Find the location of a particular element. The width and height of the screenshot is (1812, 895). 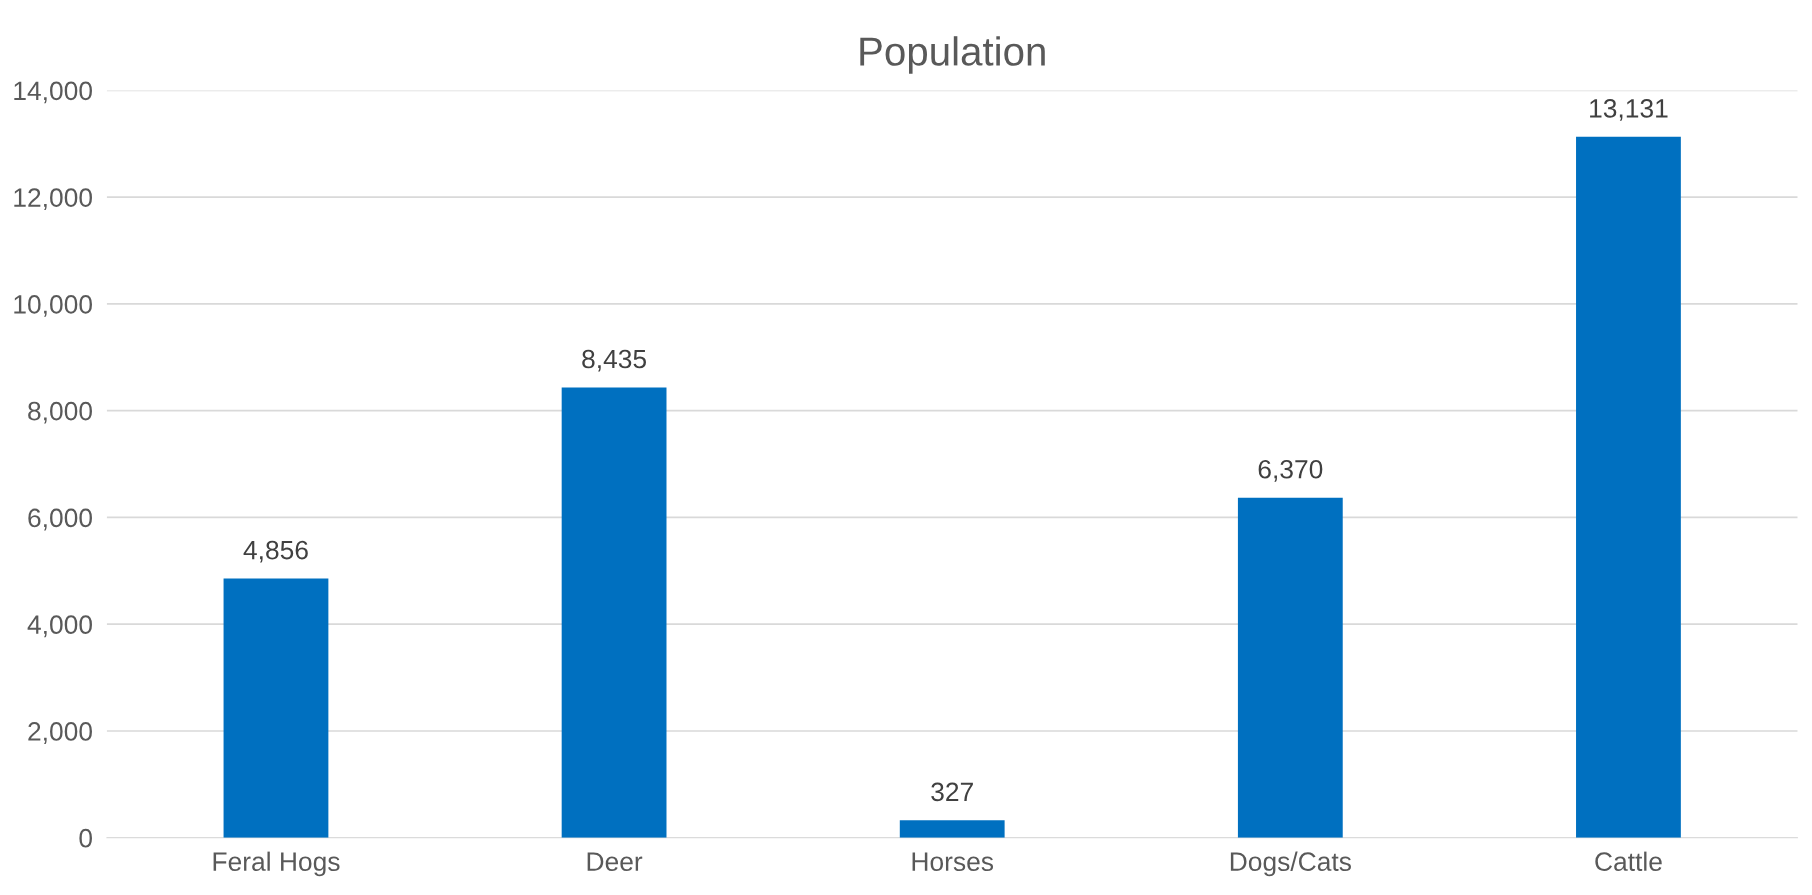

data-label: 13,131 is located at coordinates (1629, 109).